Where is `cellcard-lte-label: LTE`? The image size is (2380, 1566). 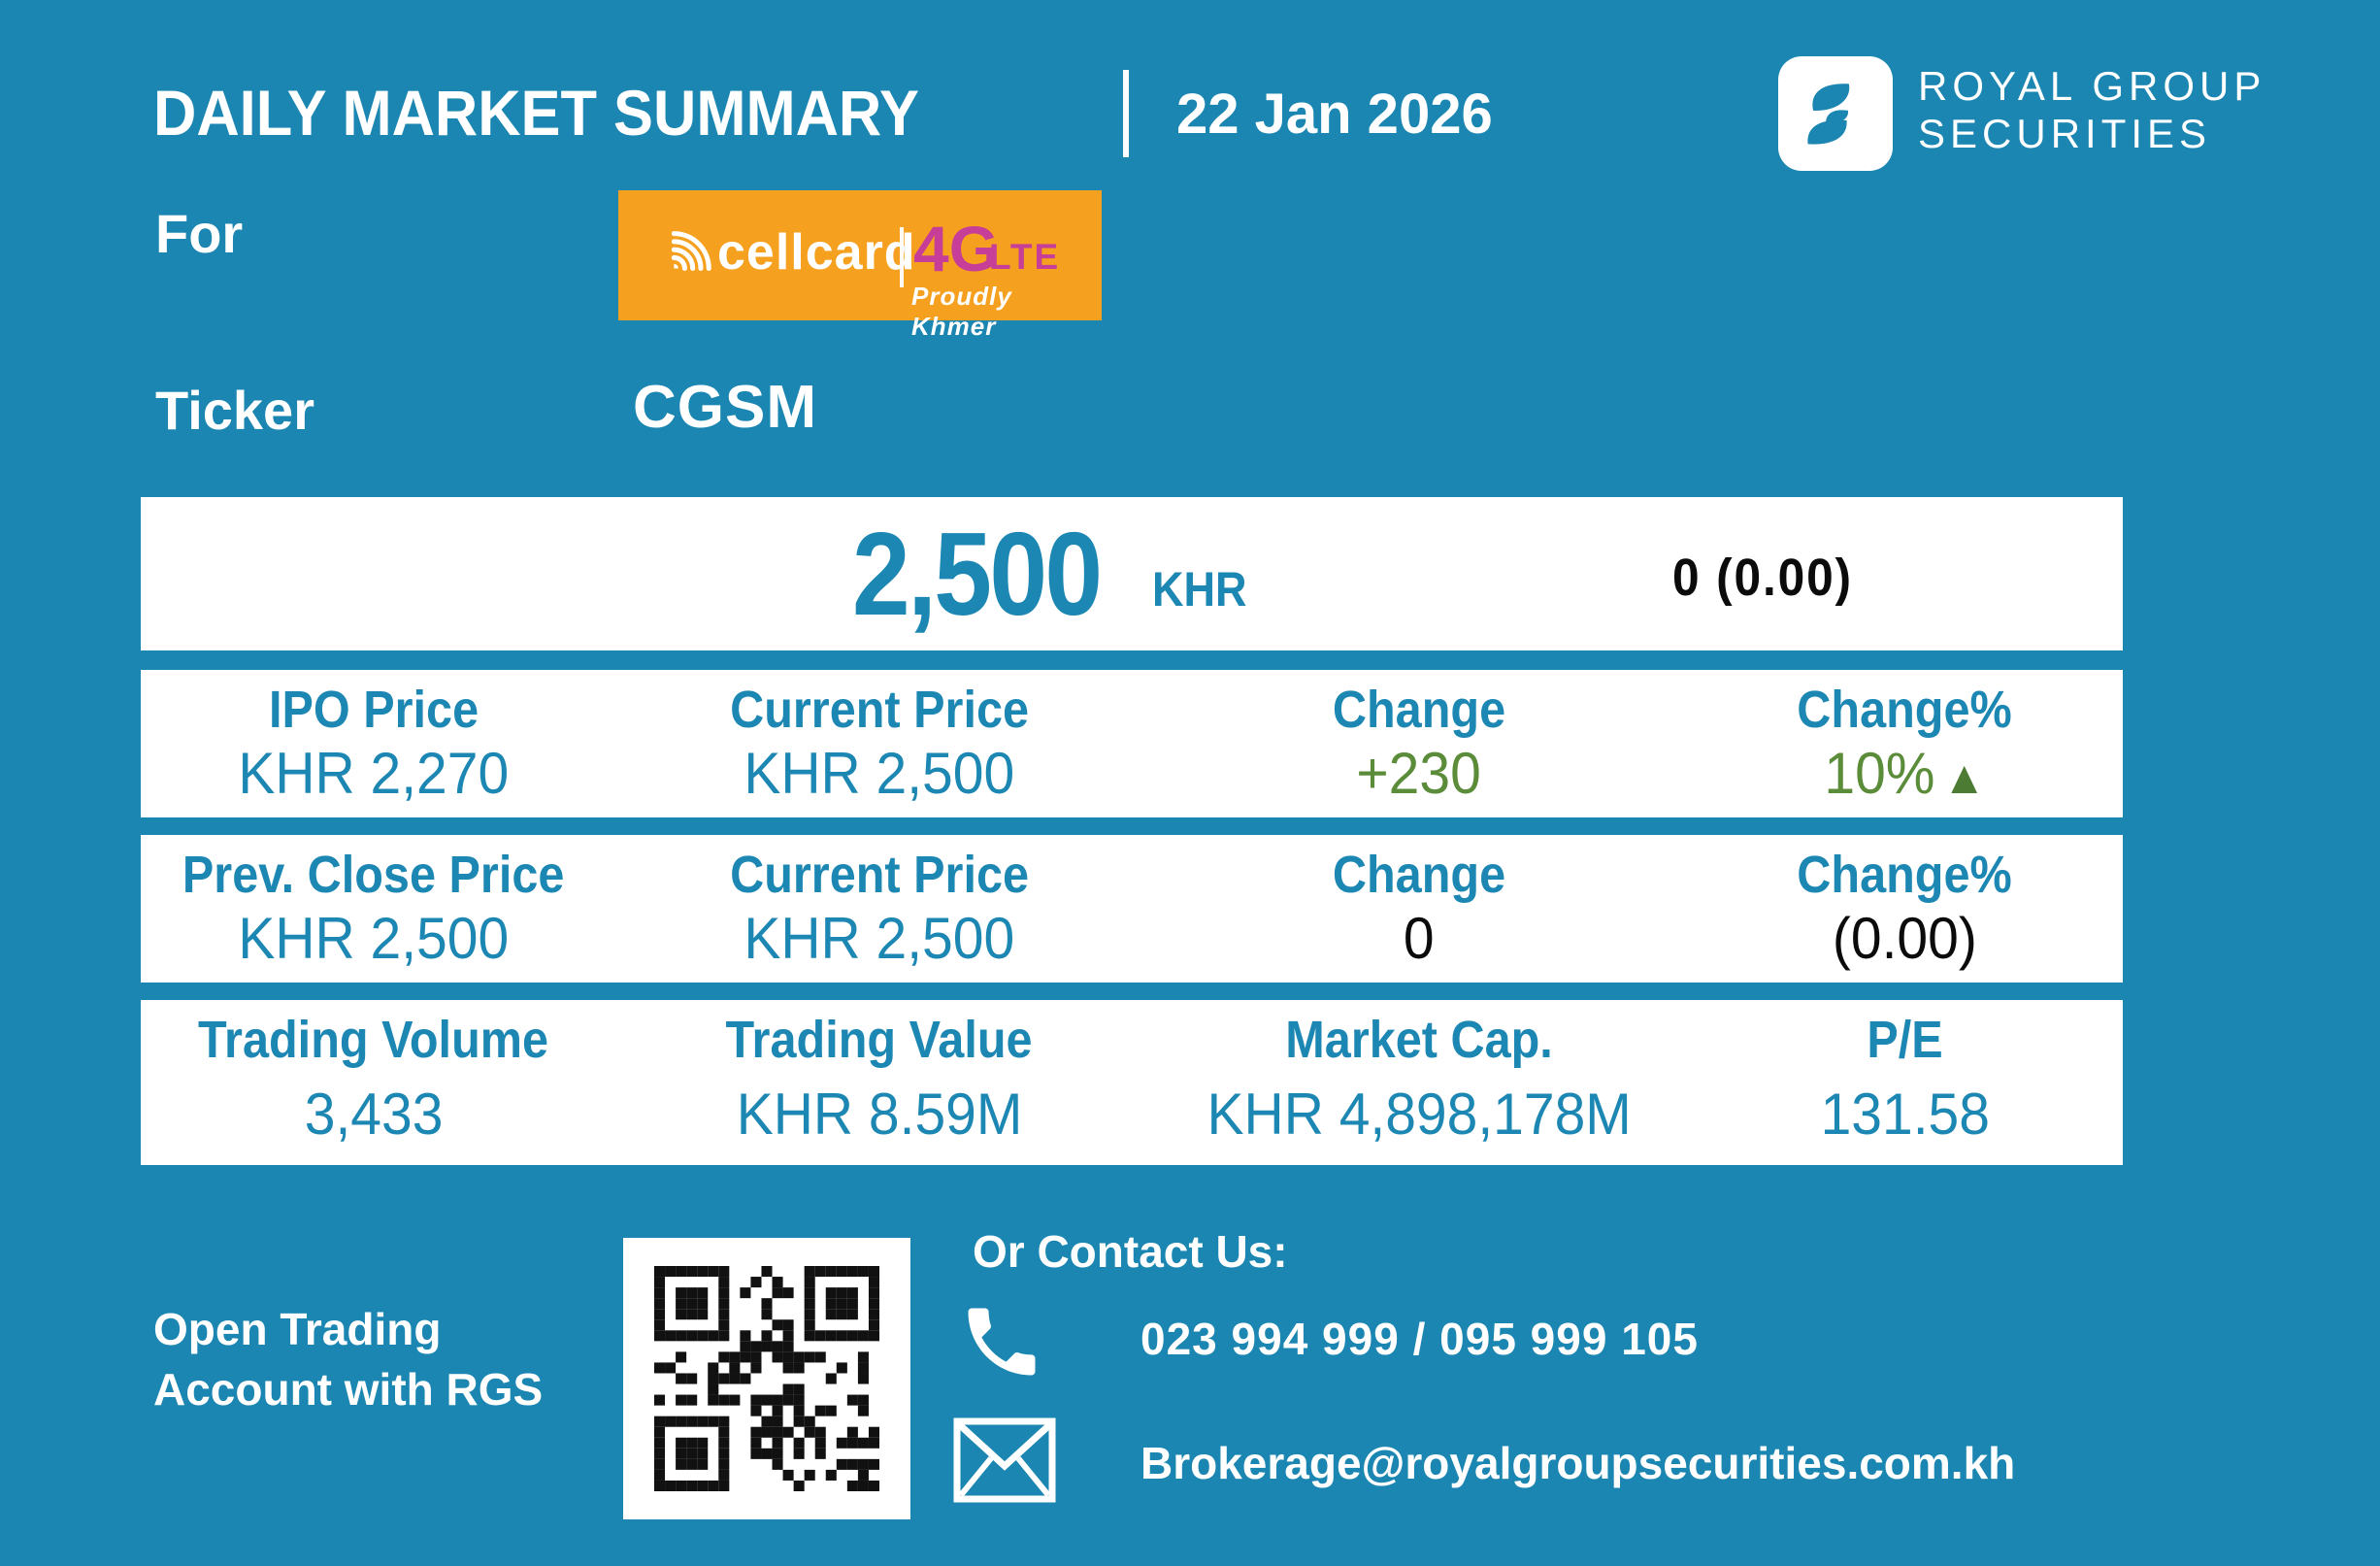
cellcard-lte-label: LTE is located at coordinates (1025, 257).